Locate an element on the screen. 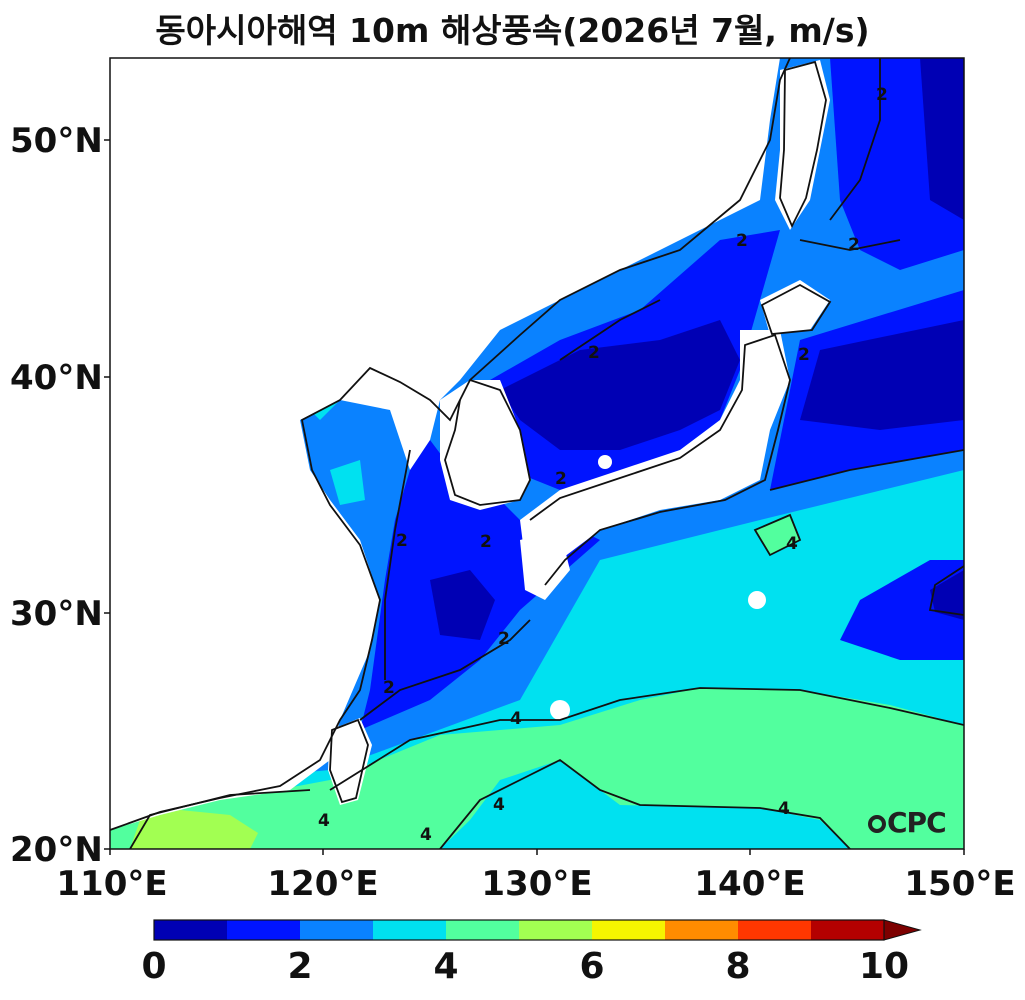  lon-label-140e: 140°E is located at coordinates (750, 884).